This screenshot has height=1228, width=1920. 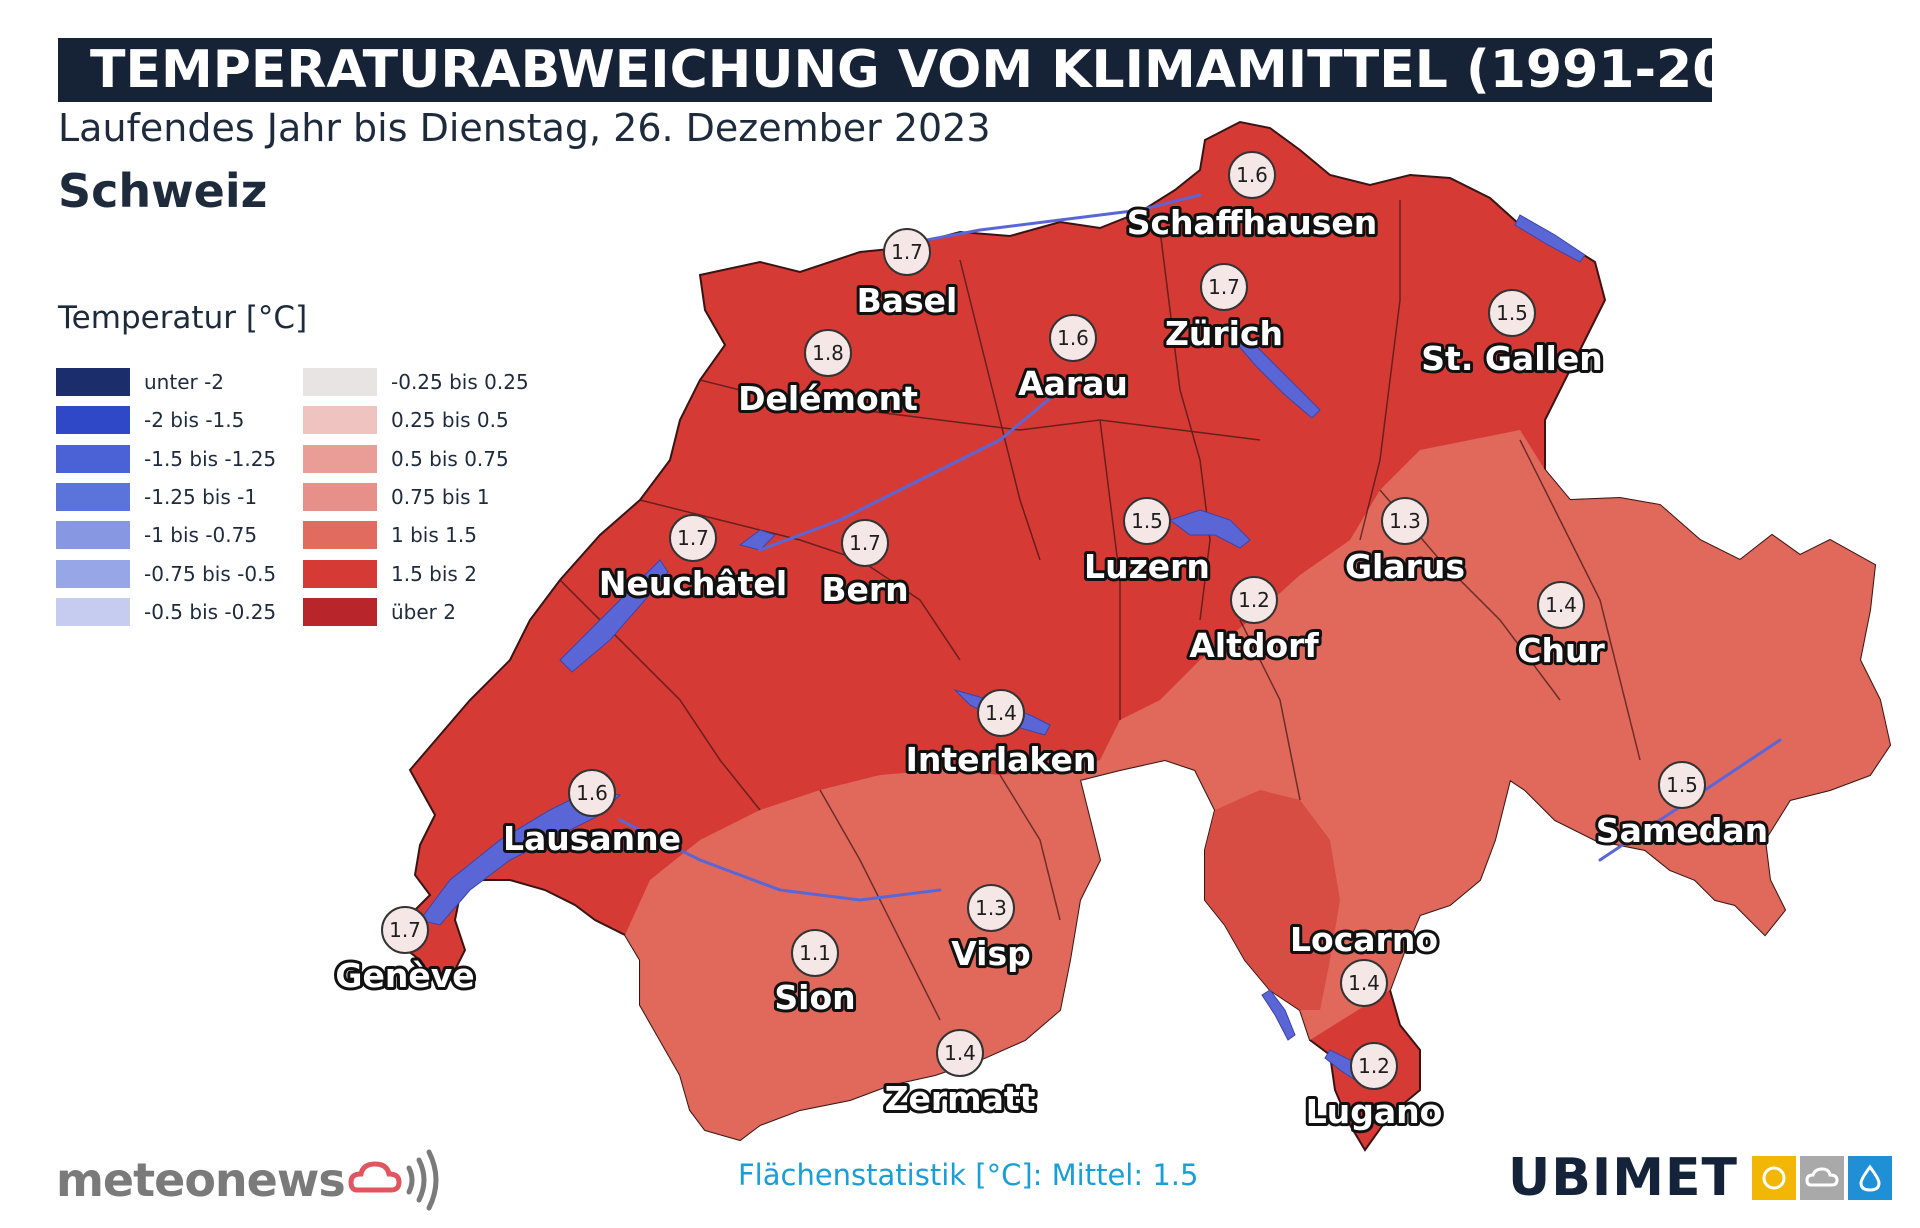 What do you see at coordinates (968, 1175) in the screenshot?
I see `area-statistics: Flächenstatistik [°C]: Mittel: 1.5` at bounding box center [968, 1175].